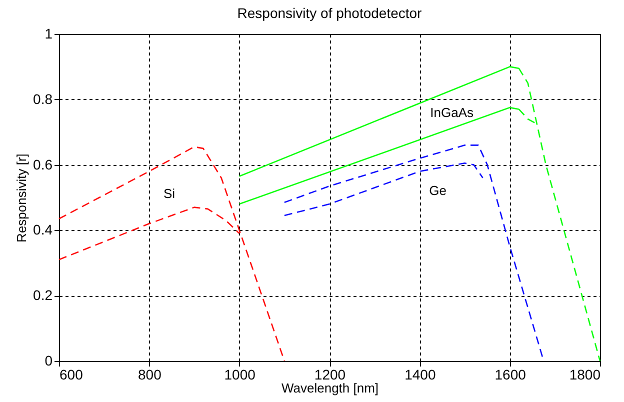 This screenshot has width=624, height=402. What do you see at coordinates (452, 112) in the screenshot?
I see `annotation: InGaAs` at bounding box center [452, 112].